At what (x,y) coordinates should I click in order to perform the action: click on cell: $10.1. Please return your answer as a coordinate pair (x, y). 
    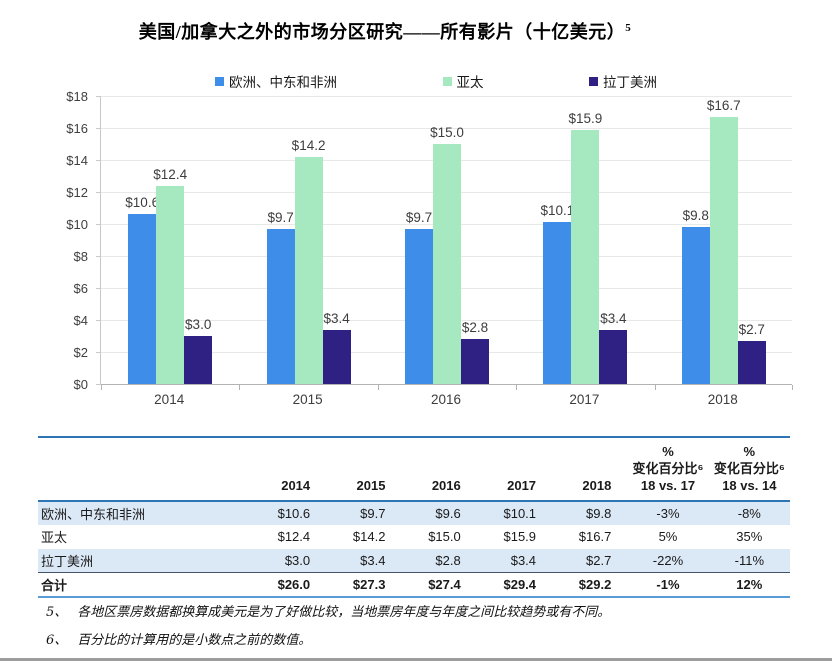
    Looking at the image, I should click on (520, 513).